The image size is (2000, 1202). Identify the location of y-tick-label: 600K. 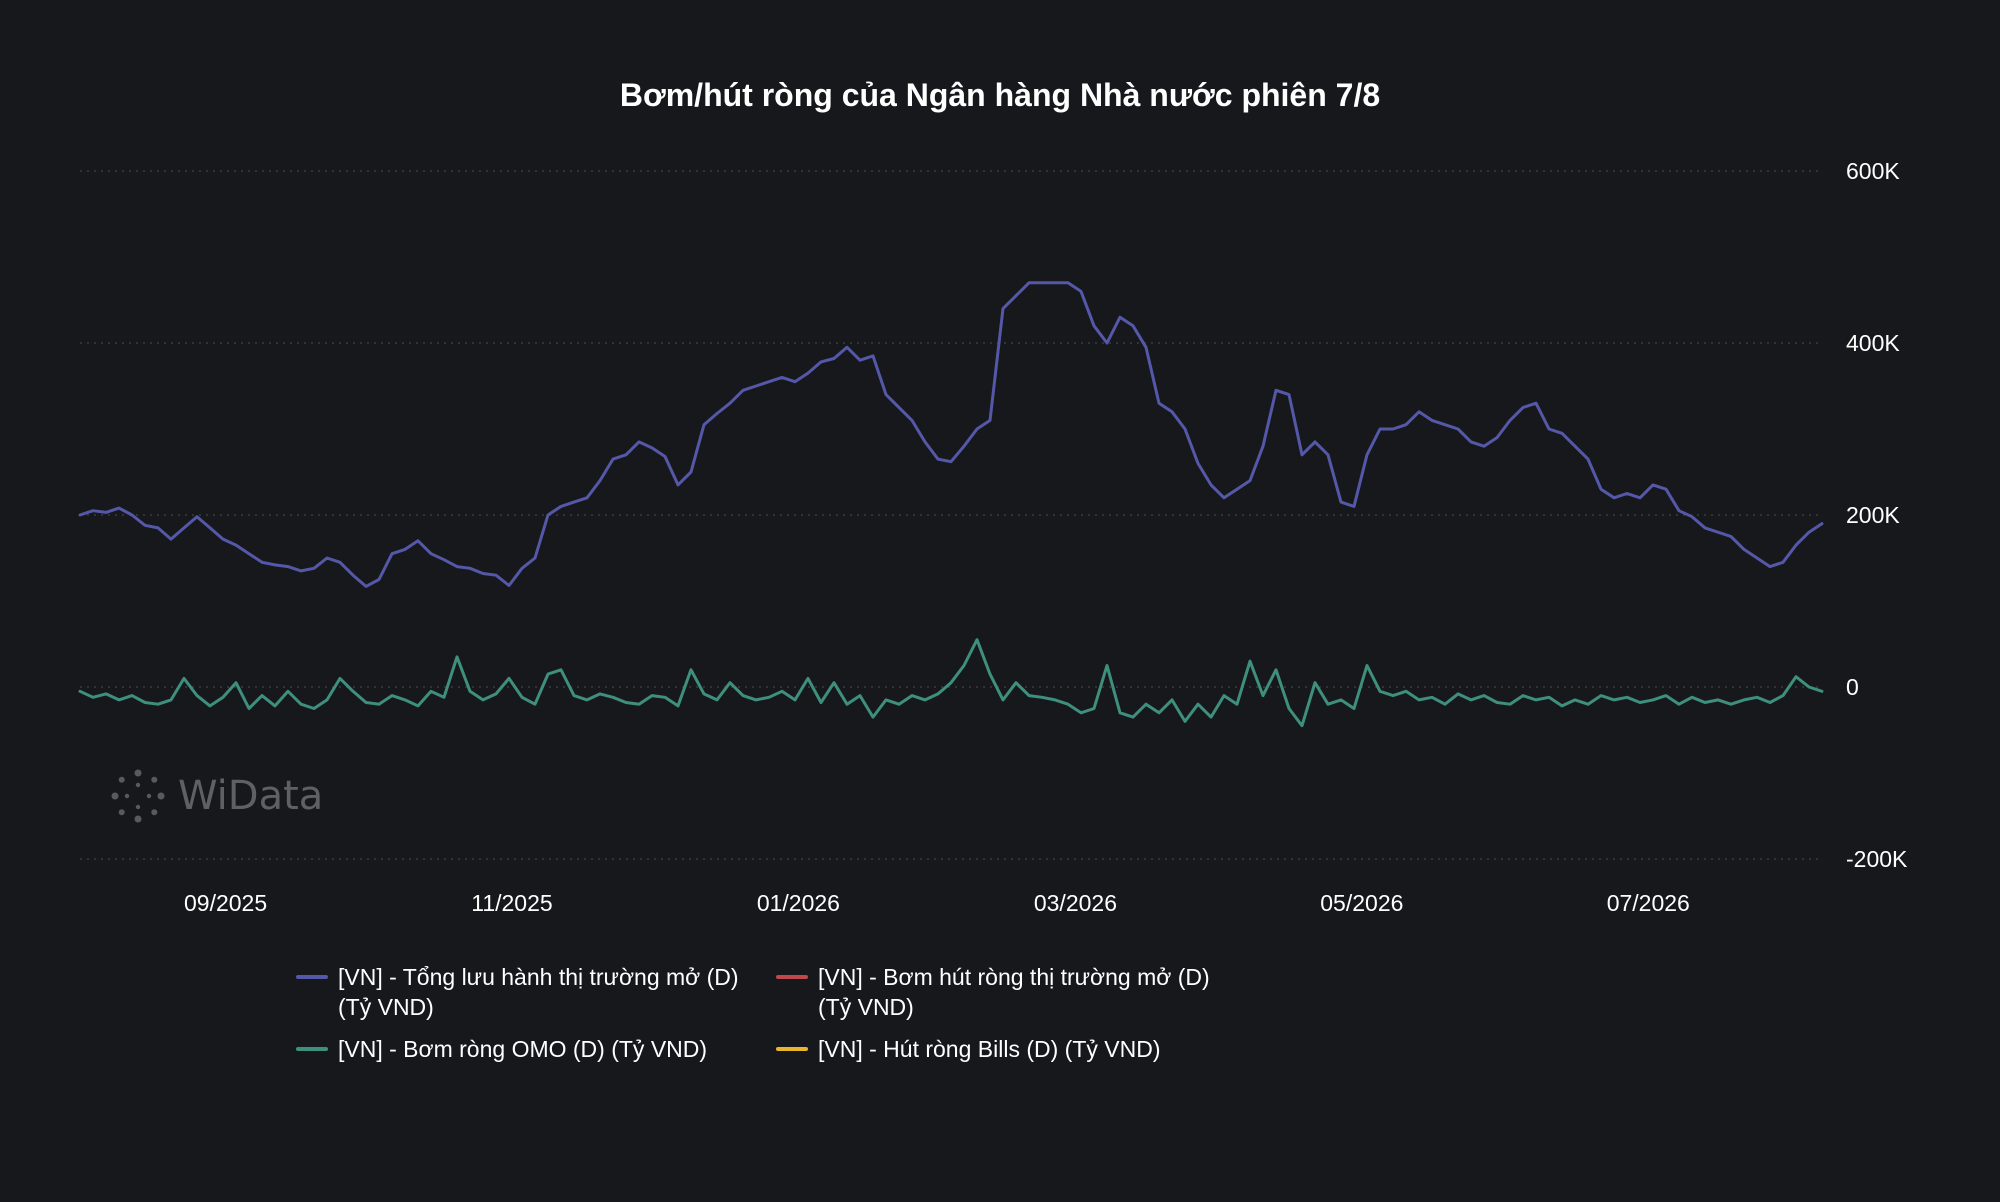
(1873, 171).